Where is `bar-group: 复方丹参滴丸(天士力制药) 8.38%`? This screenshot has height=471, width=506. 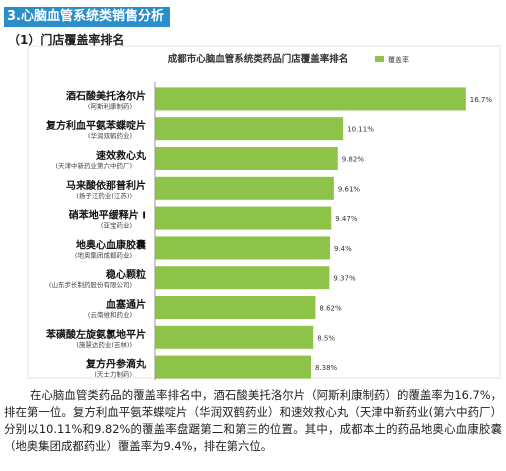 bar-group: 复方丹参滴丸(天士力制药) 8.38% is located at coordinates (211, 367).